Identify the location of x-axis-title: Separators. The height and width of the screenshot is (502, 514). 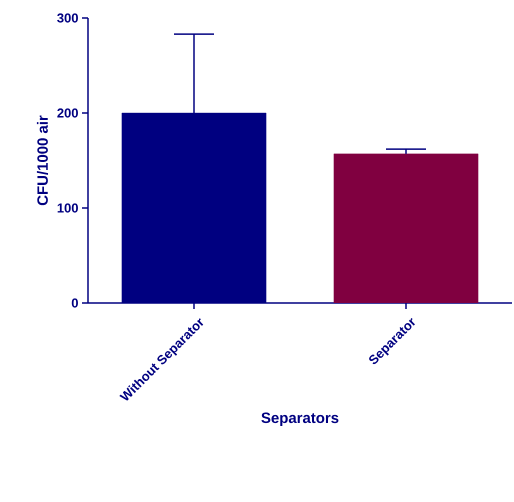
(299, 419).